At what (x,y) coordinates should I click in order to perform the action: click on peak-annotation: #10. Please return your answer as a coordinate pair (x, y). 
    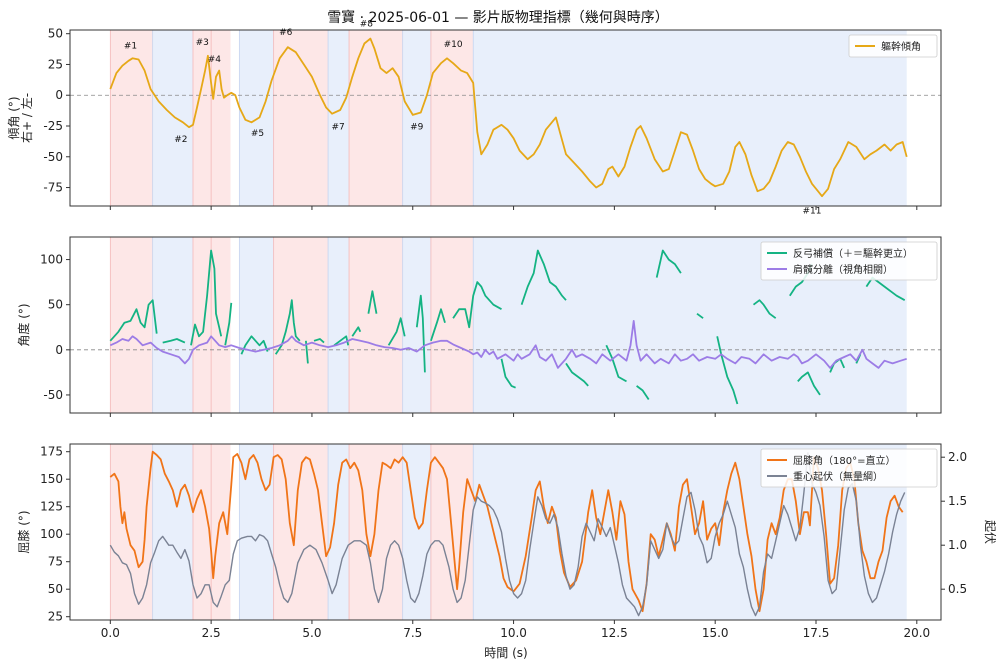
    Looking at the image, I should click on (453, 45).